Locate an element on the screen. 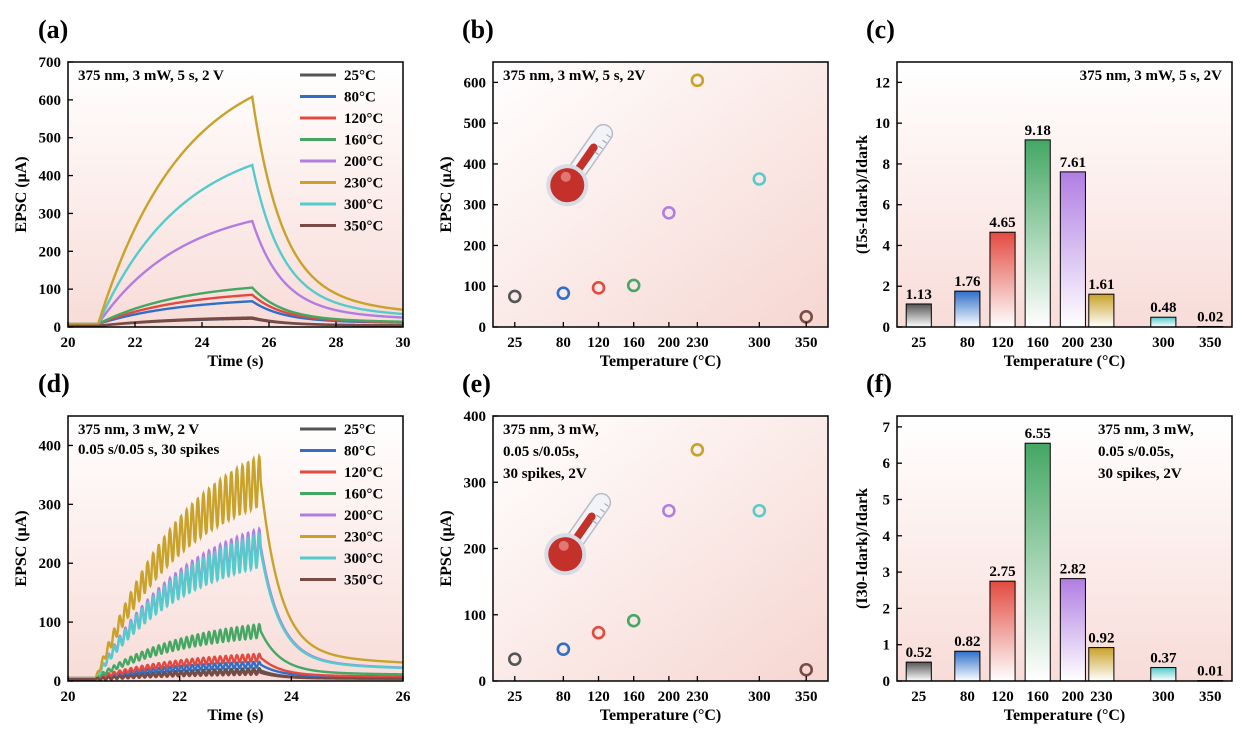  y-tick-label: 7 is located at coordinates (887, 428).